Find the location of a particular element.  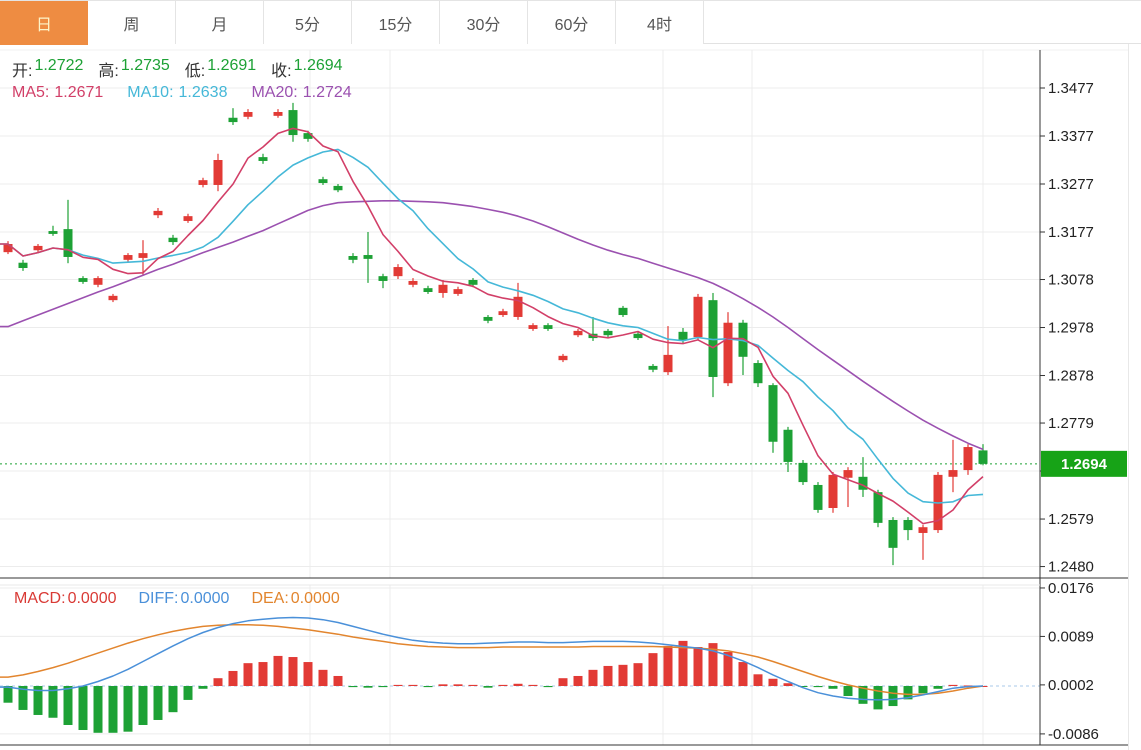

ma5-label: MA5: is located at coordinates (31, 92).